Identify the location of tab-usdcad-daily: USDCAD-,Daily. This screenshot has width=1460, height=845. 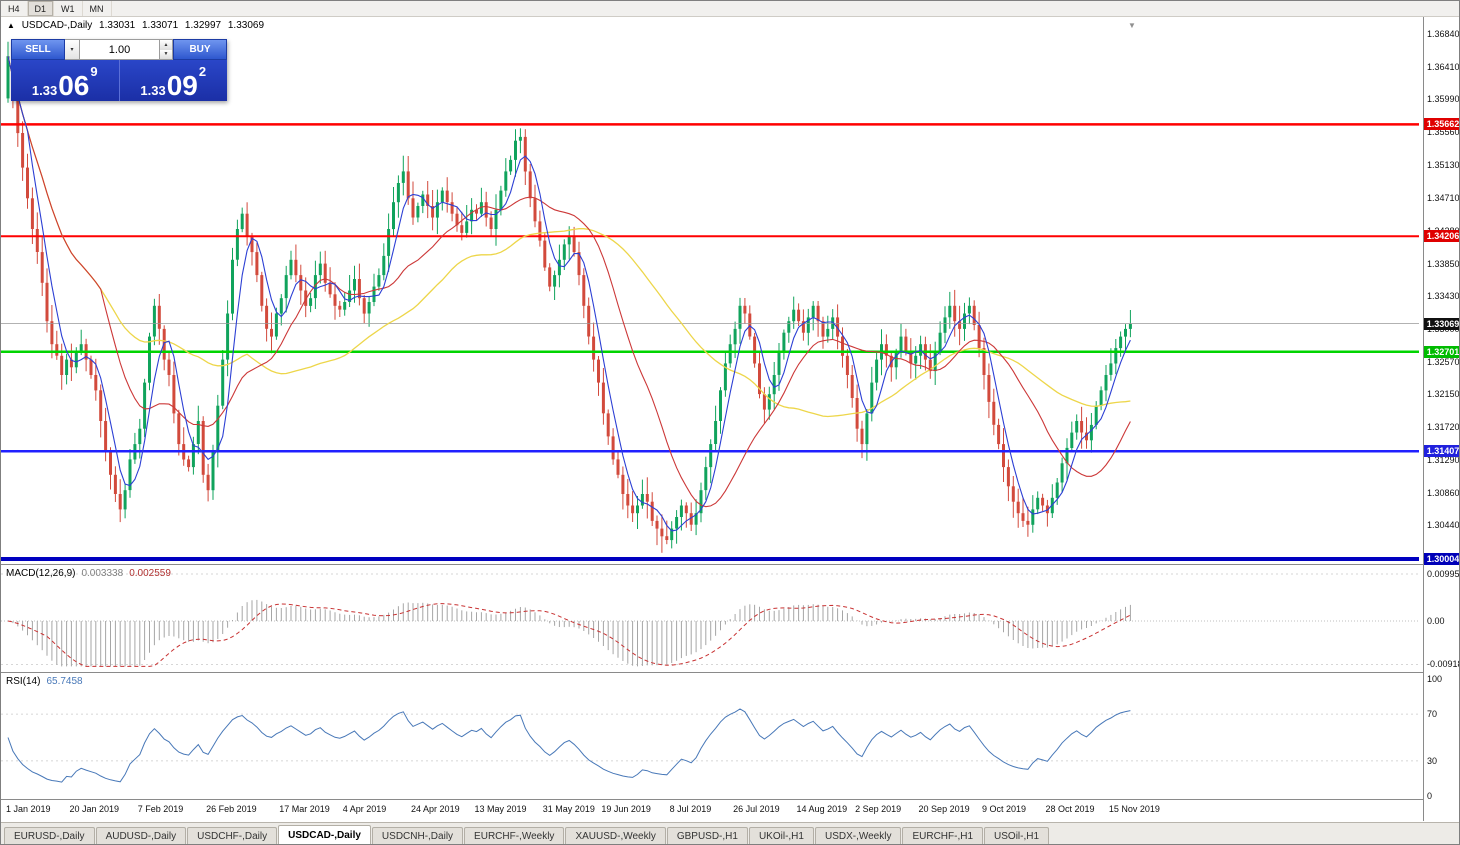
(324, 834).